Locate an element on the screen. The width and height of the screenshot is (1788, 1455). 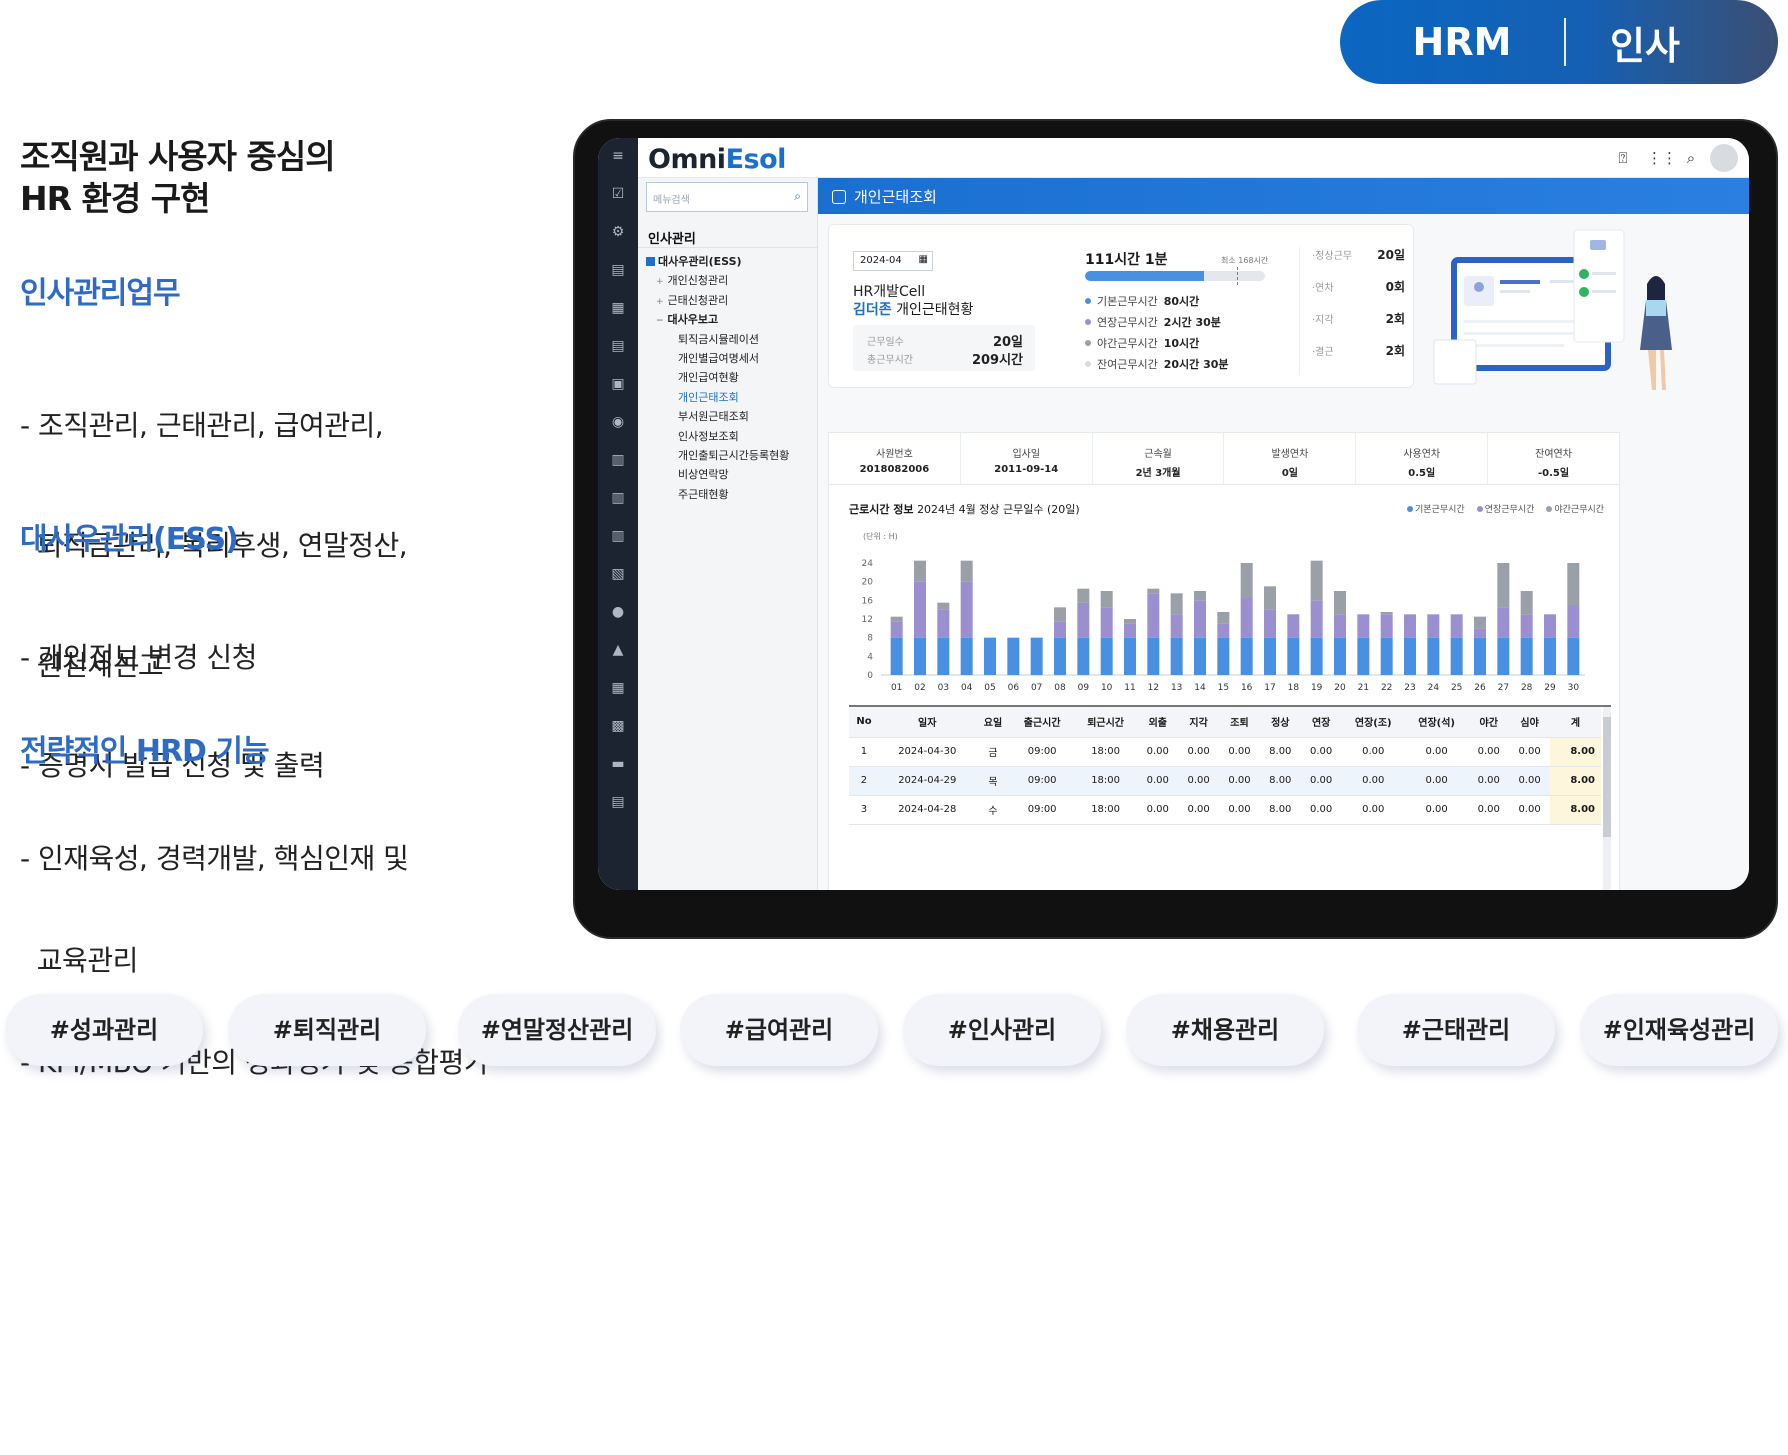
hrm-badge: HRM 인사 is located at coordinates (1559, 42).